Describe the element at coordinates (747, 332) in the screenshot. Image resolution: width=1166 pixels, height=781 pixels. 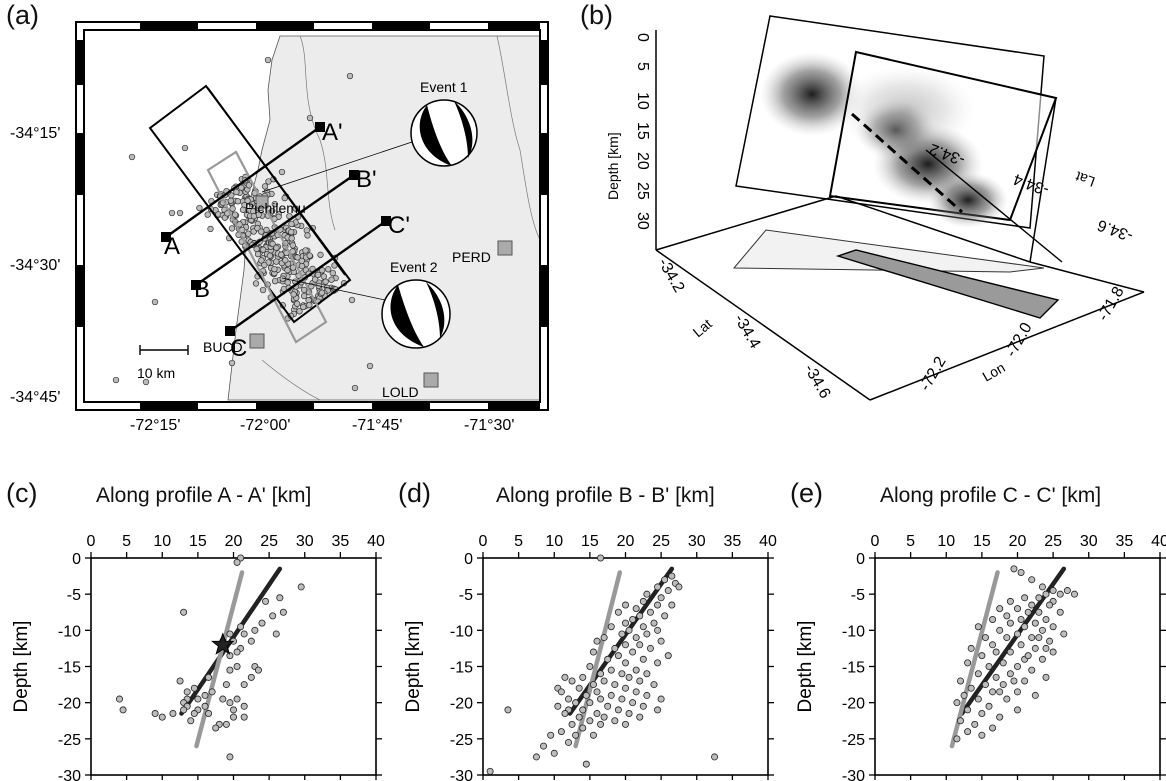
I see `svg-text: -34.4` at that location.